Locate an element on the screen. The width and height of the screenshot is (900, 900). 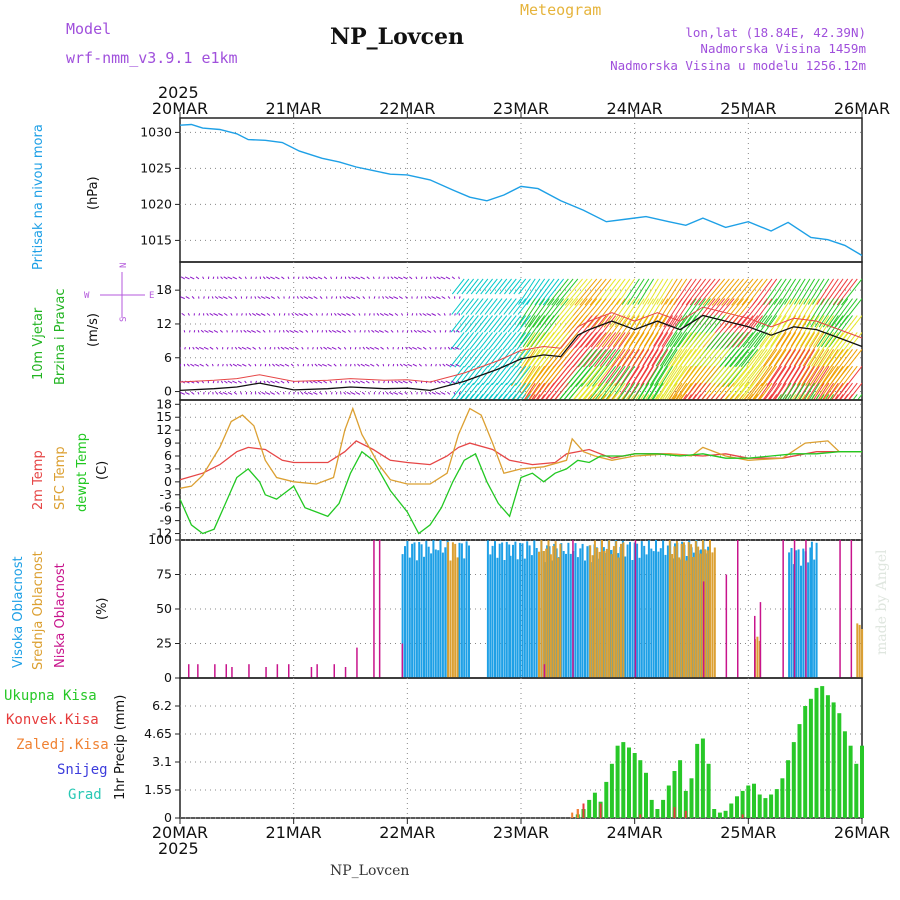
temp-sfc-line is located at coordinates (520, 447).